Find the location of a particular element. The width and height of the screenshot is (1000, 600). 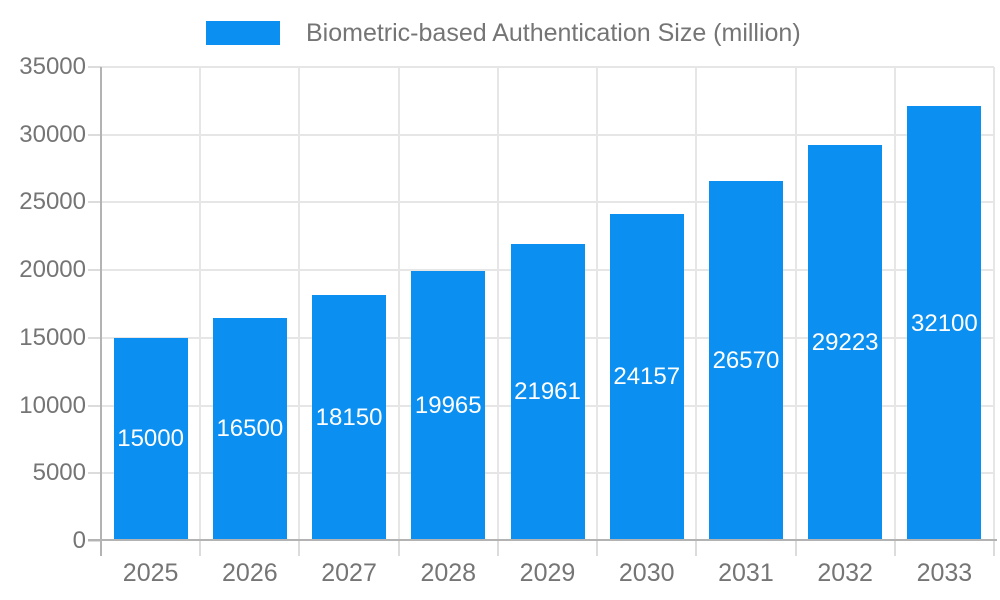

bar-value-label: 32100 is located at coordinates (944, 323).